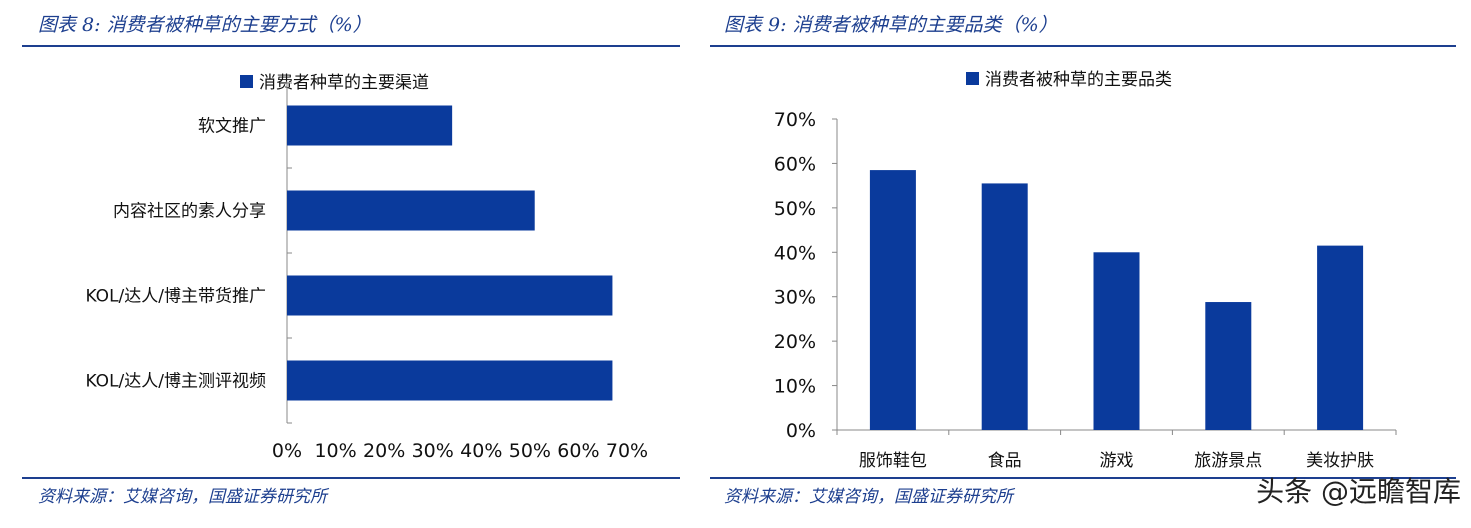 This screenshot has height=528, width=1471. Describe the element at coordinates (1340, 460) in the screenshot. I see `category-label: 美妆护肤` at that location.